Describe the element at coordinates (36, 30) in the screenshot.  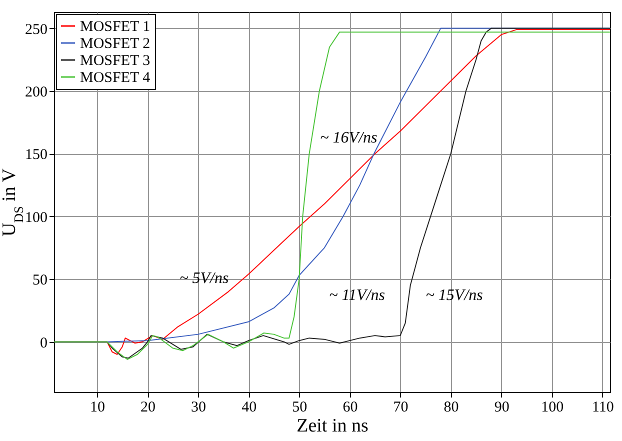
I see `y-tick-label: 250` at that location.